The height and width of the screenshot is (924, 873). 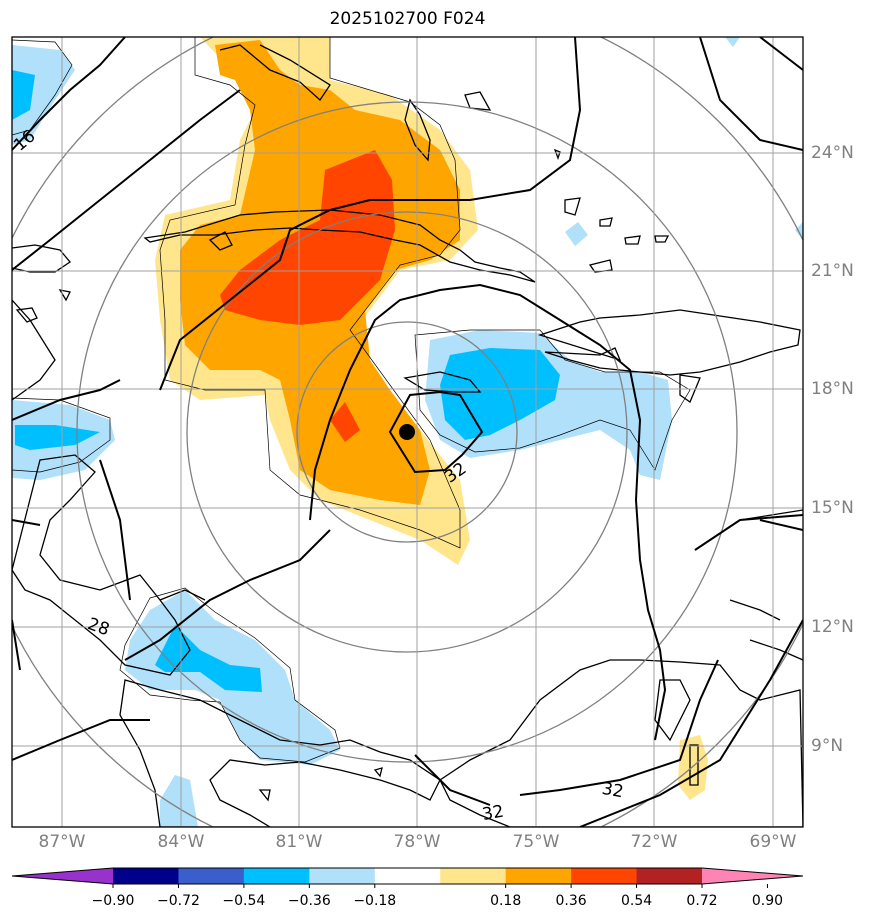 I want to click on lat-label: 9°N, so click(x=827, y=746).